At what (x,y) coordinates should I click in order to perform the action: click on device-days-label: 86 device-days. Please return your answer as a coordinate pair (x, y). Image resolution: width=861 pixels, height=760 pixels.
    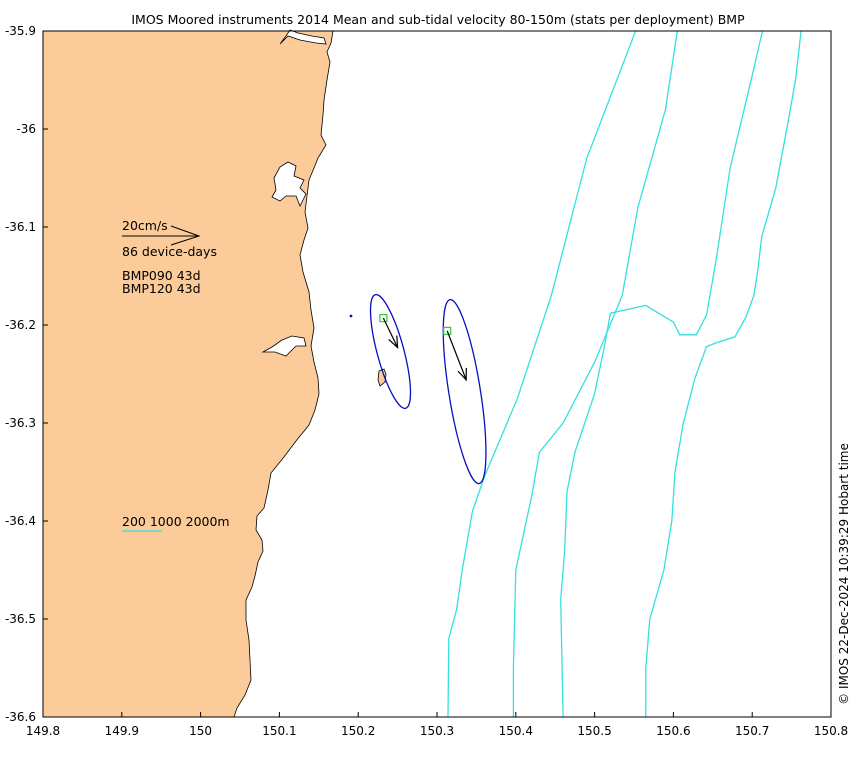
    Looking at the image, I should click on (169, 251).